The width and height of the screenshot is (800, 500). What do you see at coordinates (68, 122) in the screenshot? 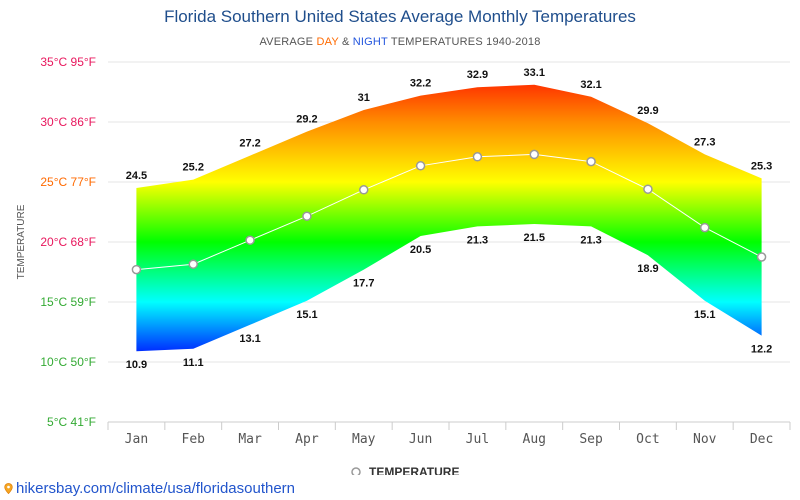
I see `y-tick-label: 30°C 86°F` at bounding box center [68, 122].